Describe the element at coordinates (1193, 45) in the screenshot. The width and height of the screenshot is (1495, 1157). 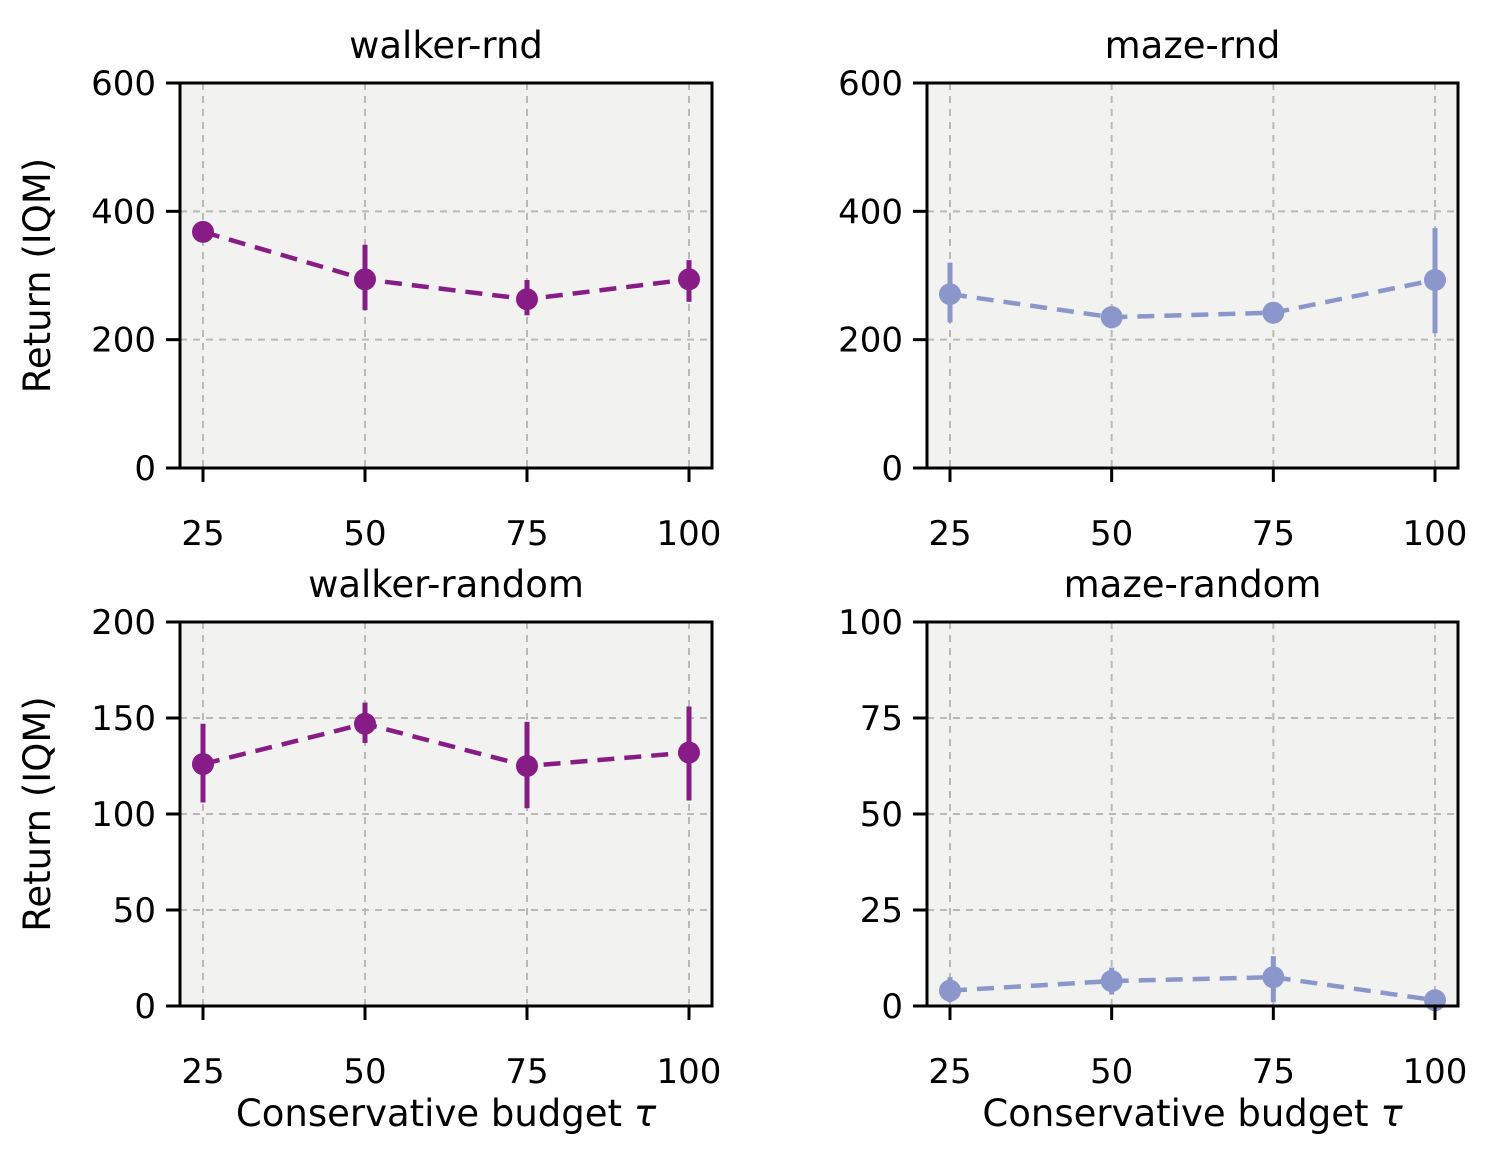
I see `chart-title: maze-rnd` at that location.